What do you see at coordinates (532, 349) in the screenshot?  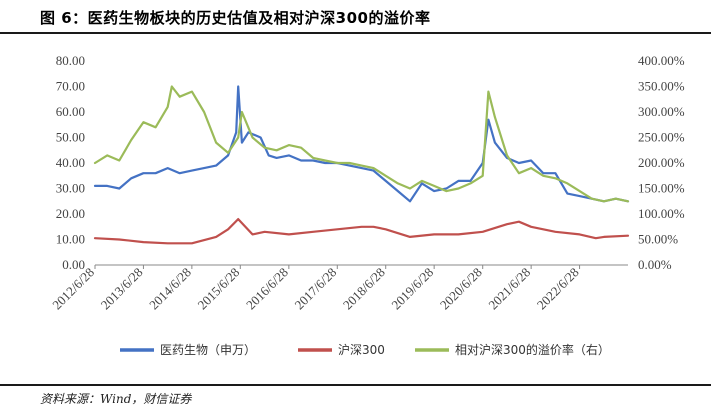 I see `legend-label-2: 相对沪深300的溢价率（右）` at bounding box center [532, 349].